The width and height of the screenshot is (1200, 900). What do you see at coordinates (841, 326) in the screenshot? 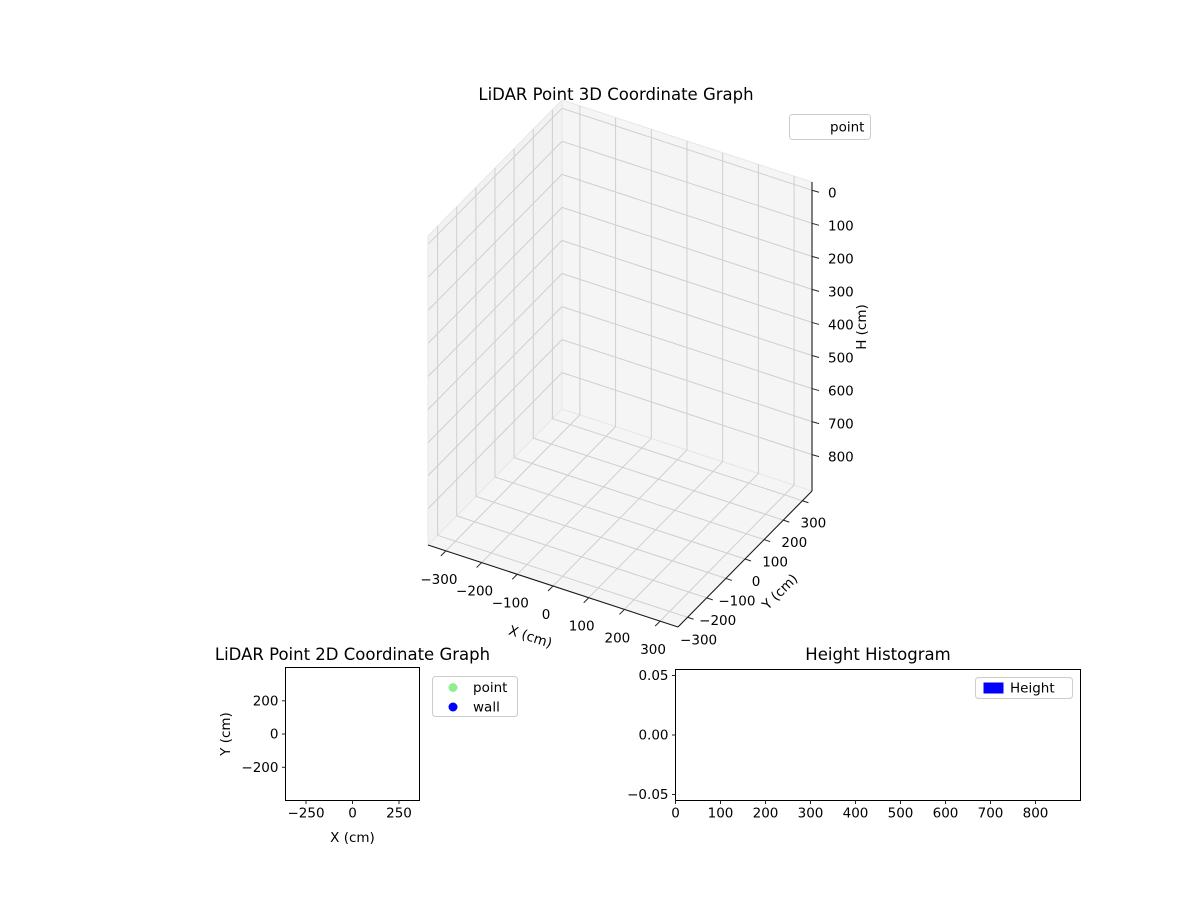
I see `z-tick-label: 400` at bounding box center [841, 326].